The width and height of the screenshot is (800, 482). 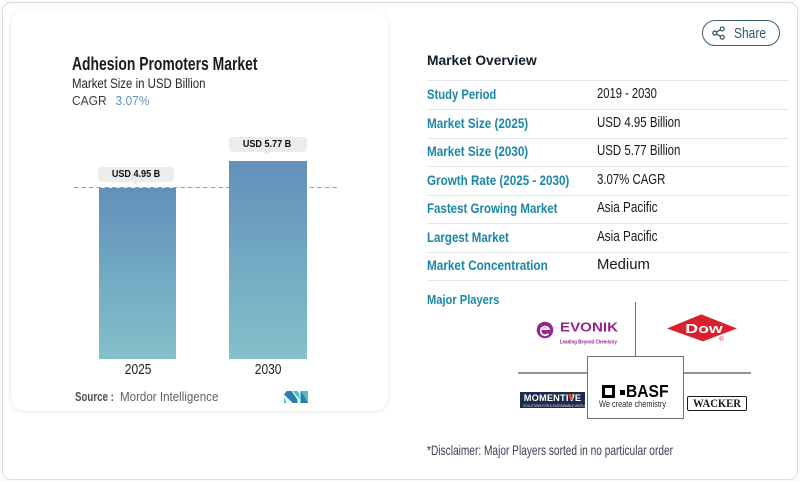 What do you see at coordinates (704, 328) in the screenshot?
I see `svg-text: Dow` at bounding box center [704, 328].